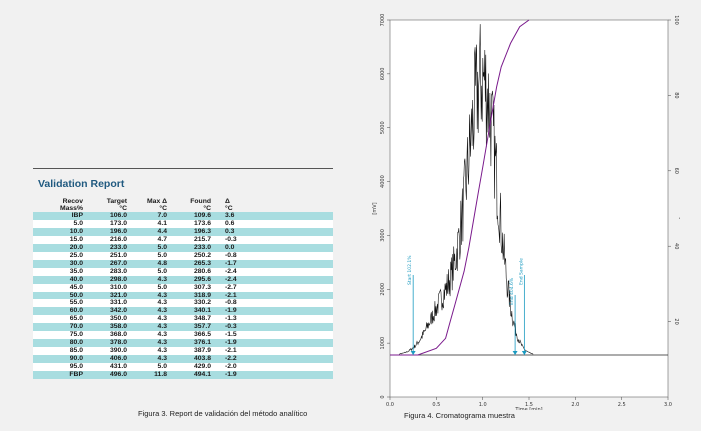 This screenshot has width=701, height=431. Describe the element at coordinates (193, 231) in the screenshot. I see `table-cell: 196.3` at that location.